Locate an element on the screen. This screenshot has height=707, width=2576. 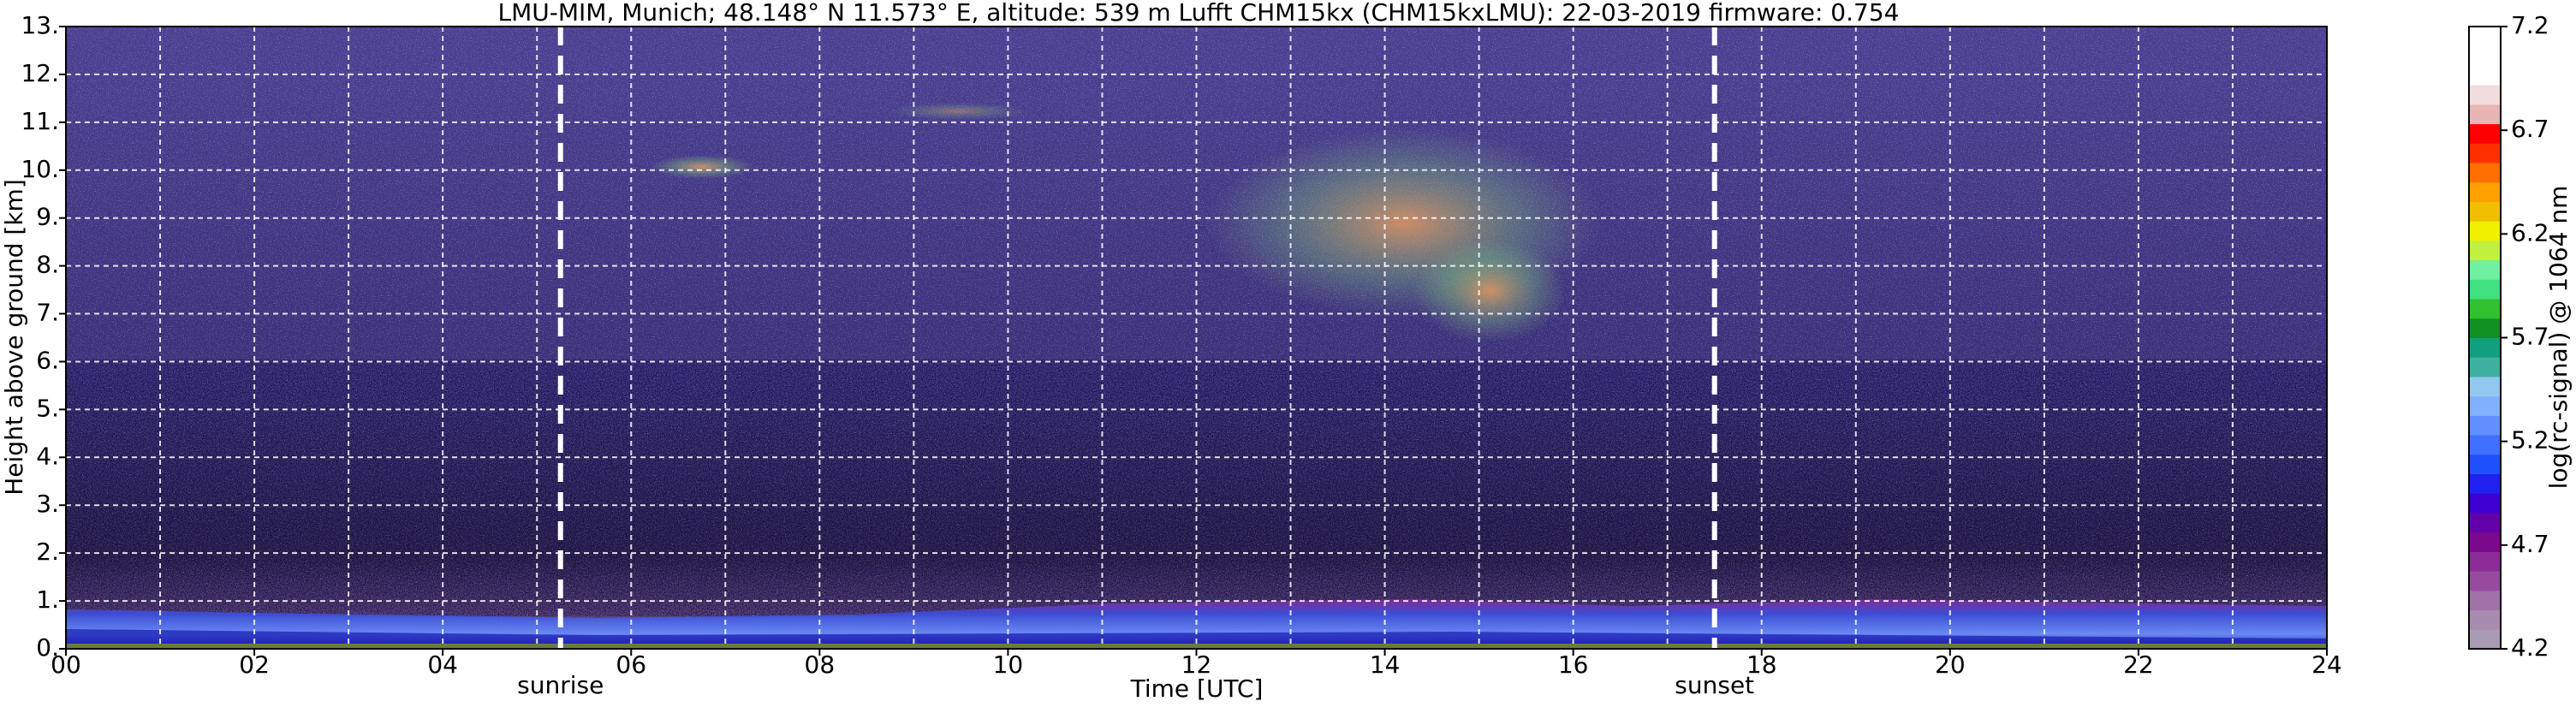
y-tick-label: 10. is located at coordinates (40, 169).